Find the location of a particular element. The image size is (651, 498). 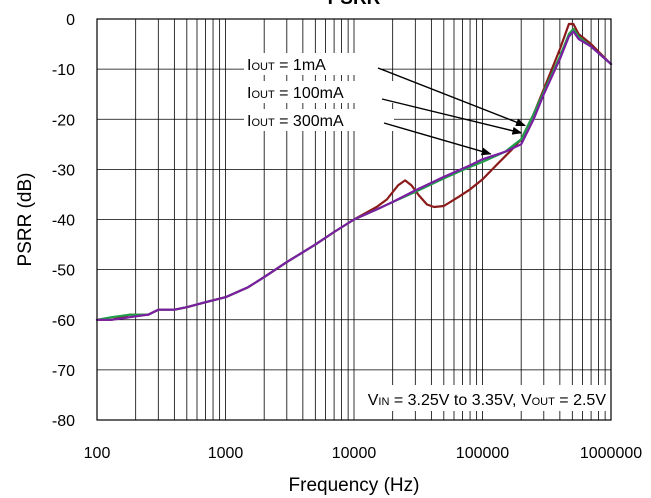

y-tick-label: -10 is located at coordinates (63, 70).